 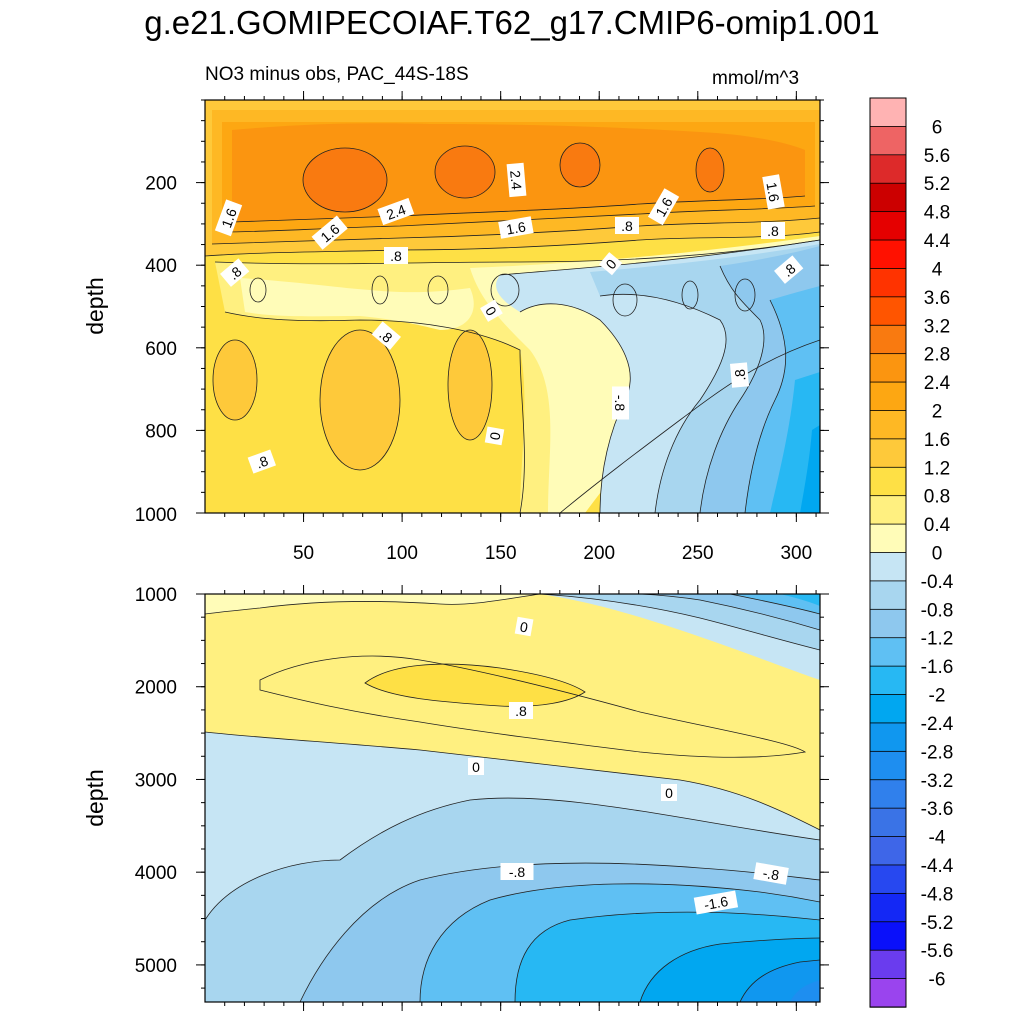 What do you see at coordinates (937, 809) in the screenshot?
I see `colorbar-label: -3.6` at bounding box center [937, 809].